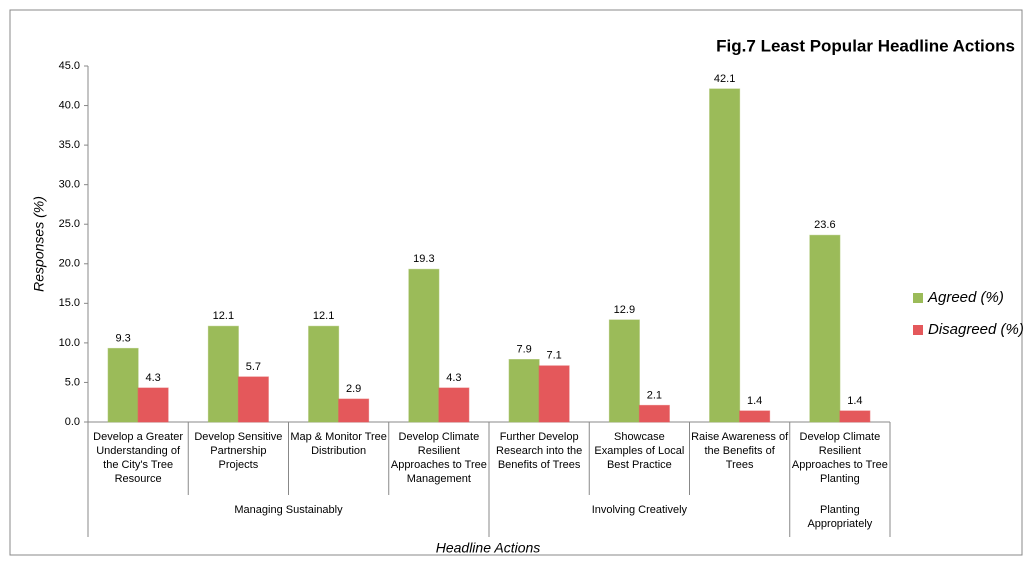 The width and height of the screenshot is (1030, 568). Describe the element at coordinates (39, 244) in the screenshot. I see `y-axis-label: Responses (%)` at that location.